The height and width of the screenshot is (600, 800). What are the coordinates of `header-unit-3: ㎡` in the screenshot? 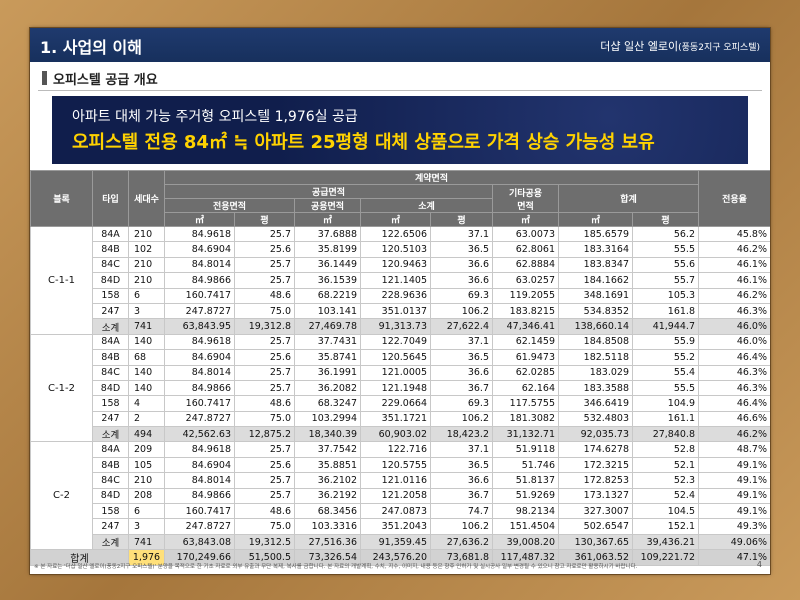 It's located at (395, 219).